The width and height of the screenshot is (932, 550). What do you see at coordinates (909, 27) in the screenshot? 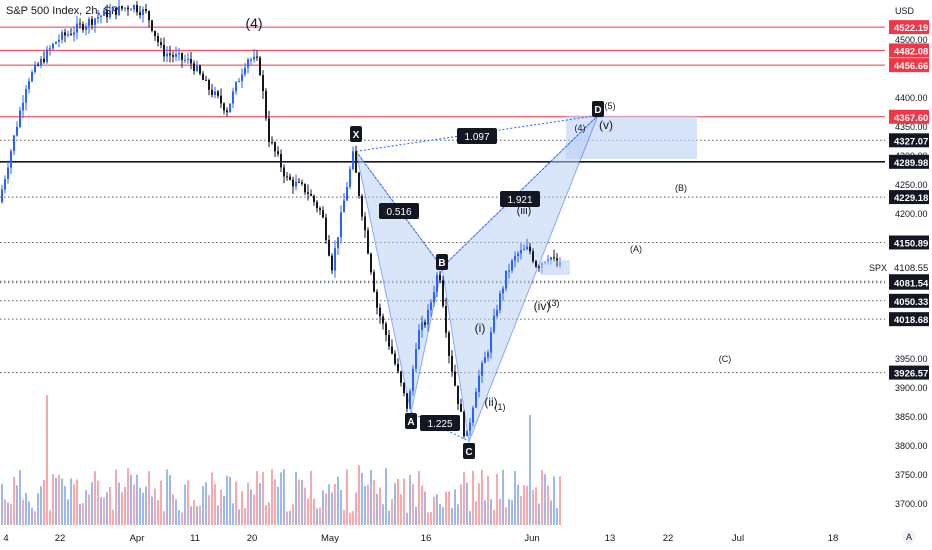
I see `price-level-badge` at bounding box center [909, 27].